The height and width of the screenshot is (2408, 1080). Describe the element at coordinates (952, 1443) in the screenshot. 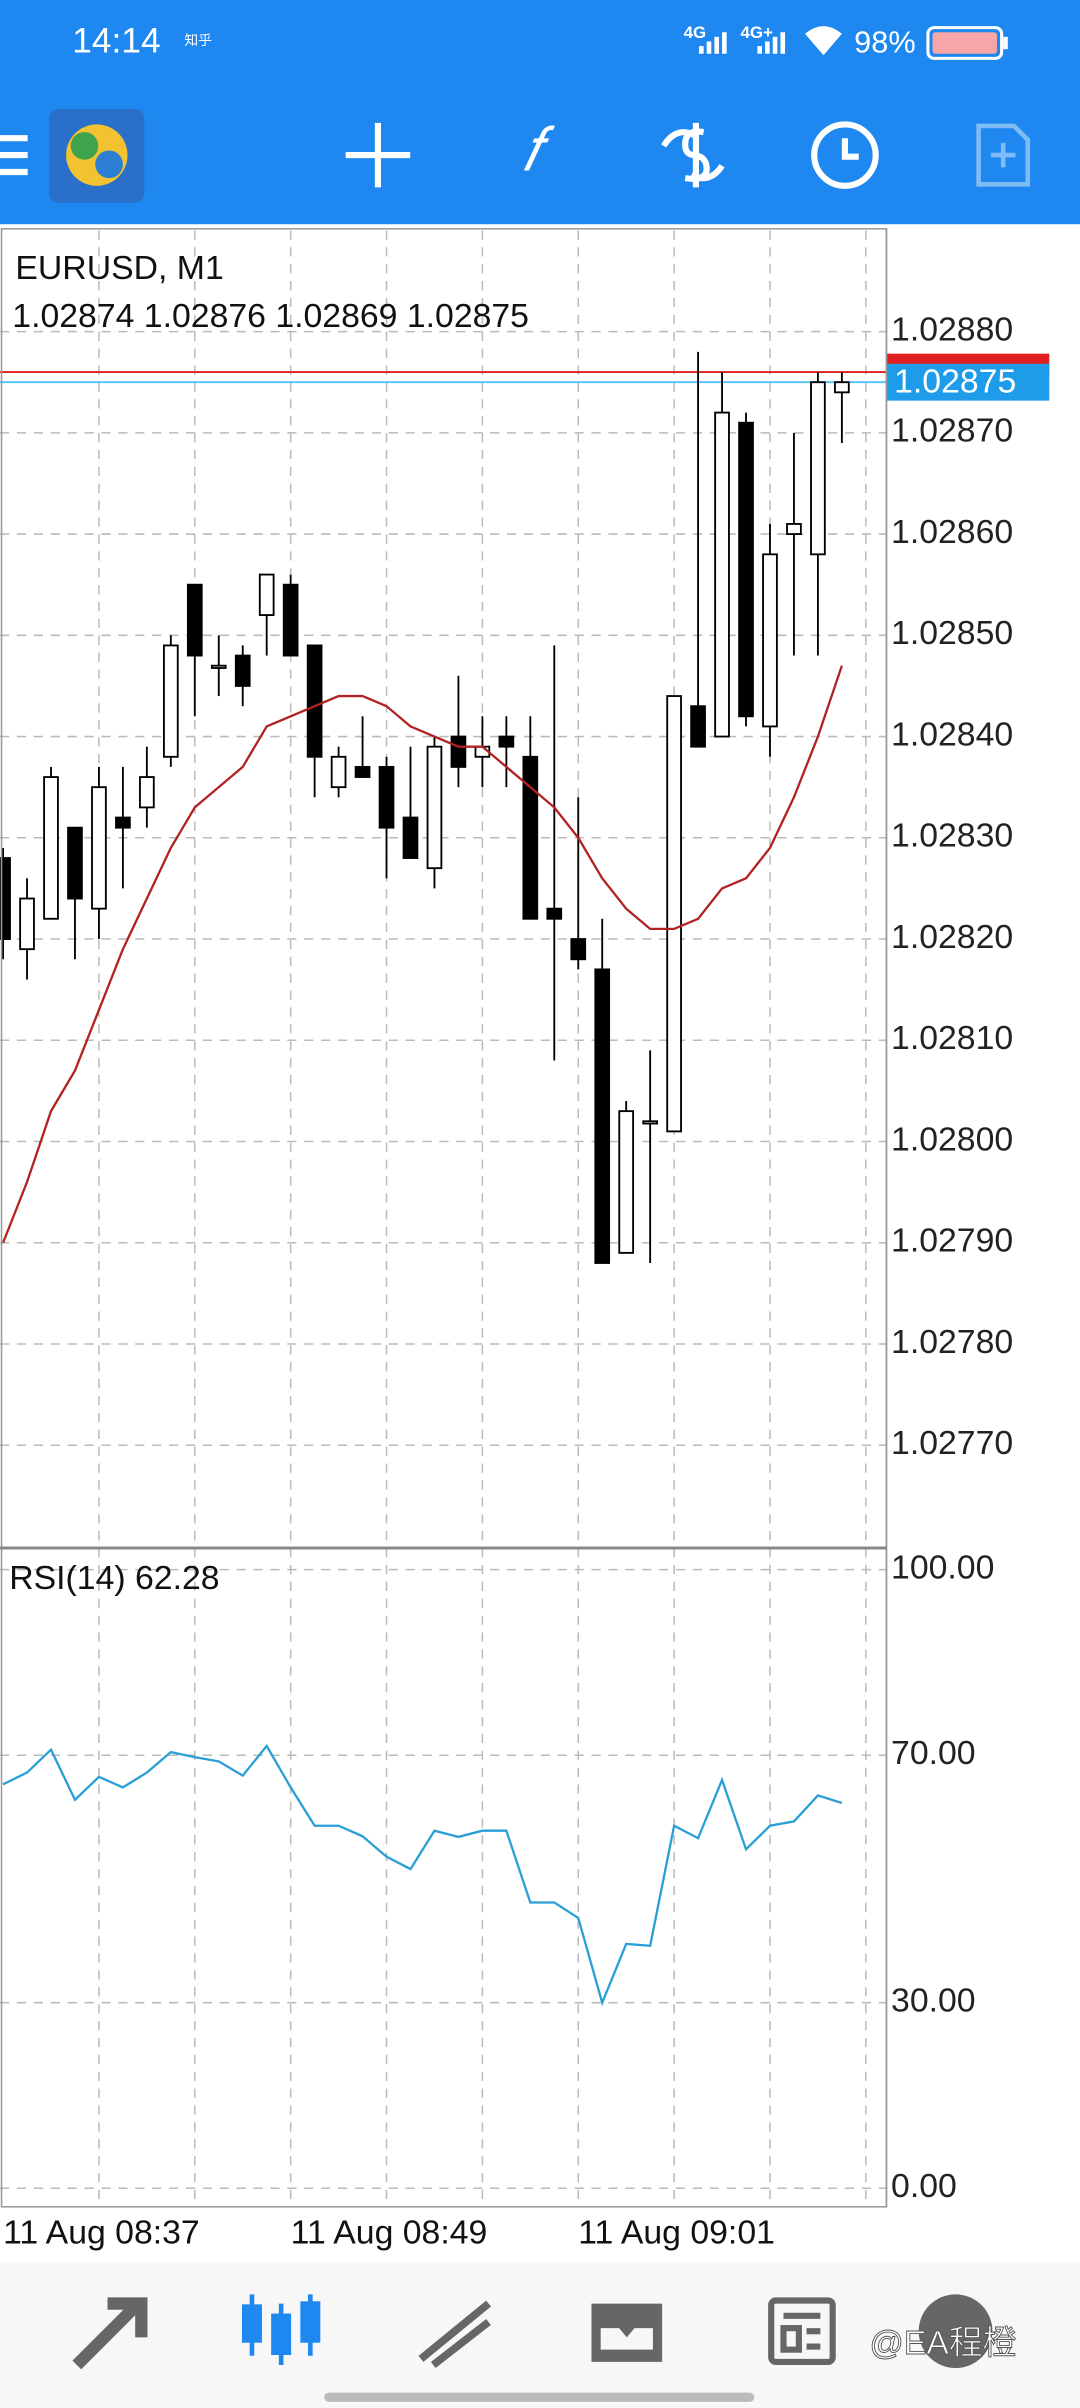

I see `y-tick-label: 1.02770` at that location.